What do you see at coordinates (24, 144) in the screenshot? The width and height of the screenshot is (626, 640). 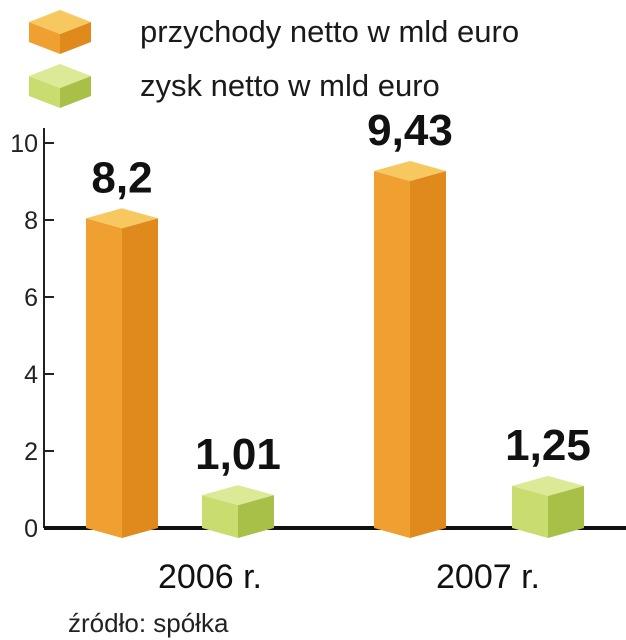 I see `y-tick-label-10: 10` at bounding box center [24, 144].